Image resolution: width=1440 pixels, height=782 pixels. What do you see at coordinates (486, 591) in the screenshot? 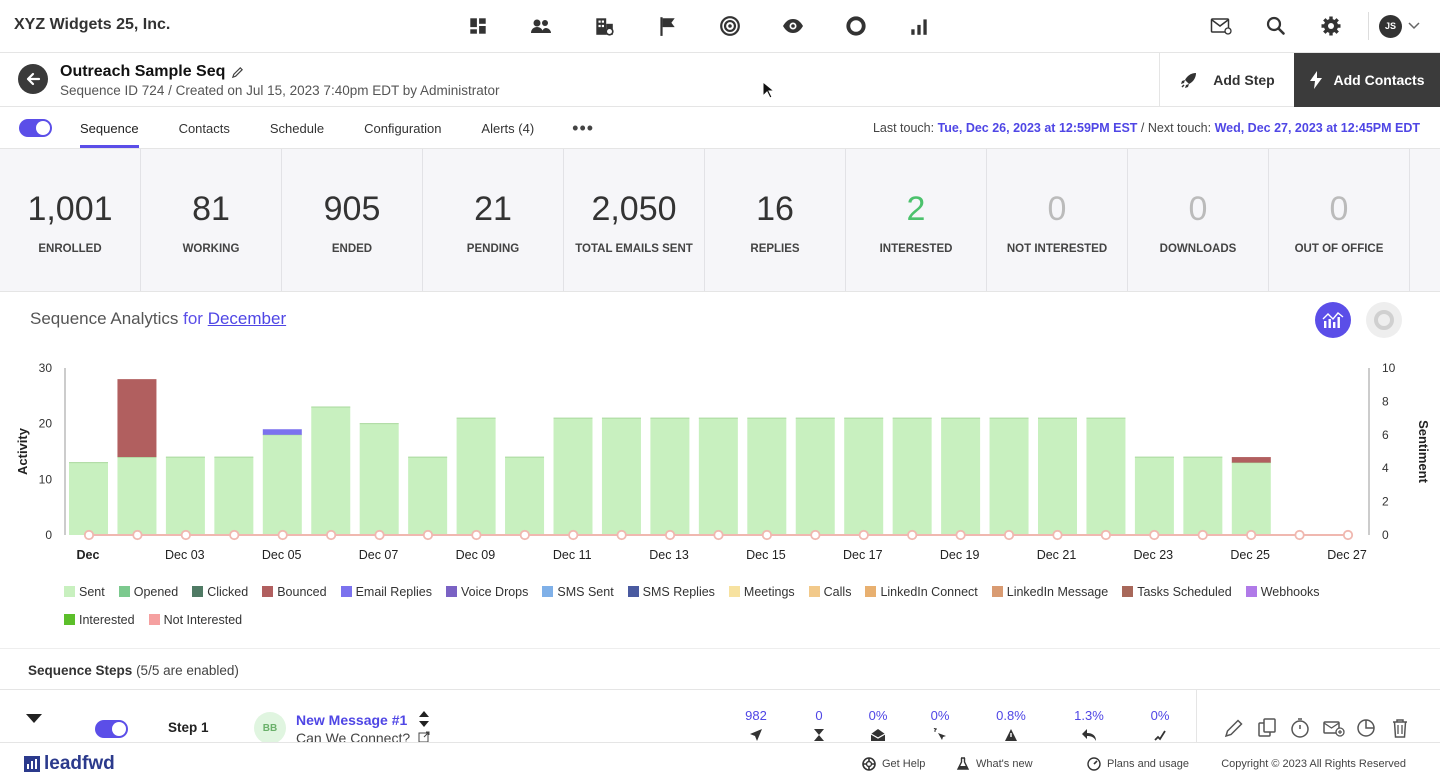
I see `legend-item: Voice Drops` at bounding box center [486, 591].